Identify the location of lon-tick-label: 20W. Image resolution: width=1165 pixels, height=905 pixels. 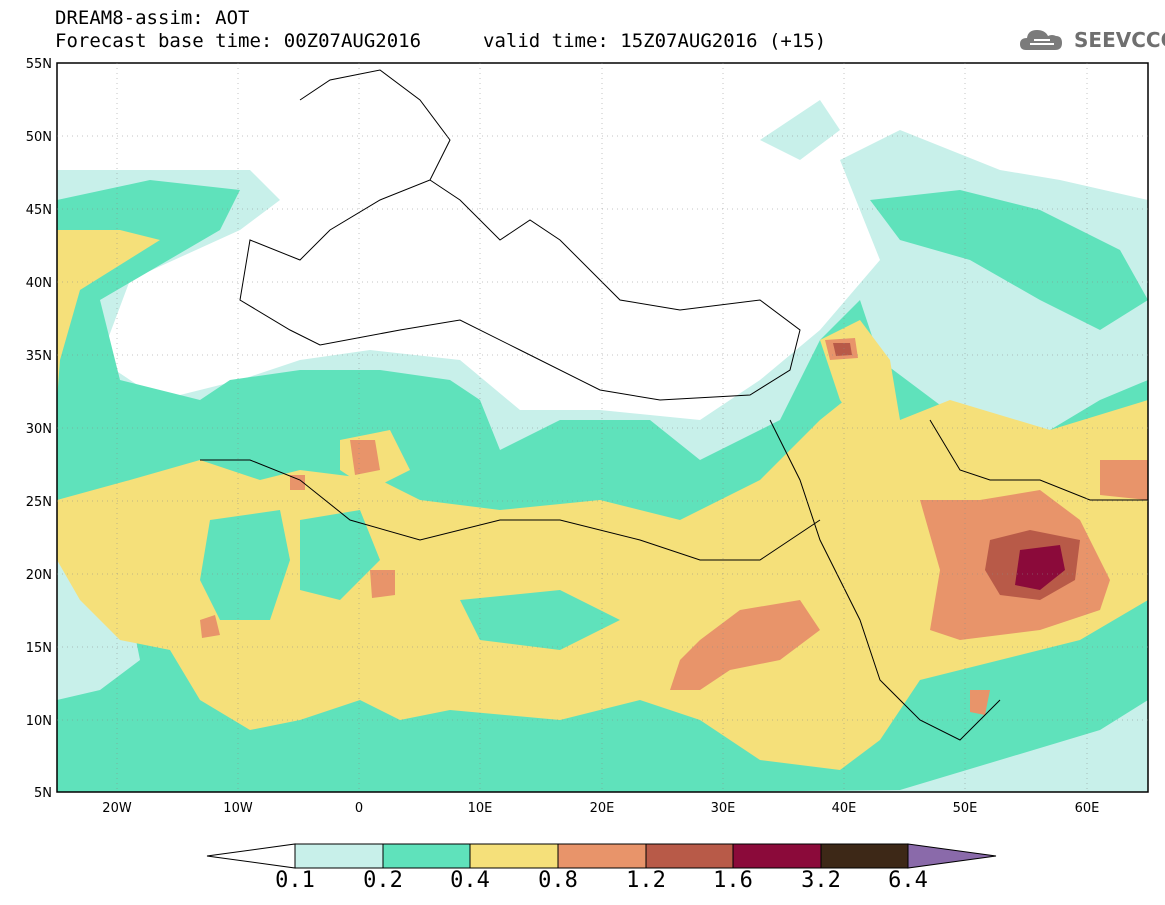
(117, 808).